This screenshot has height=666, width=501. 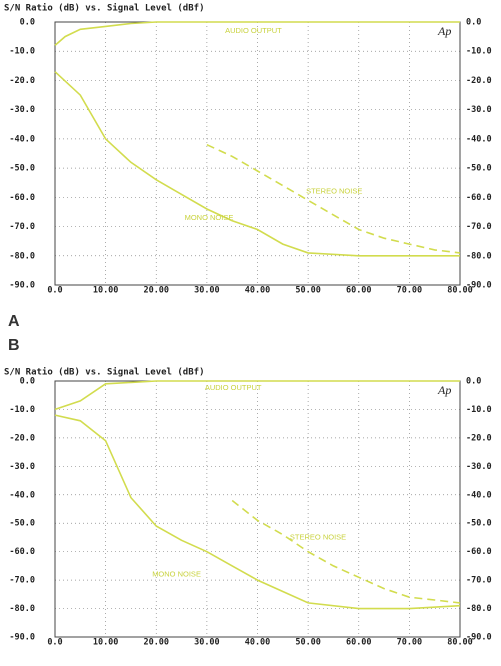 What do you see at coordinates (14, 345) in the screenshot?
I see `panel-label: B` at bounding box center [14, 345].